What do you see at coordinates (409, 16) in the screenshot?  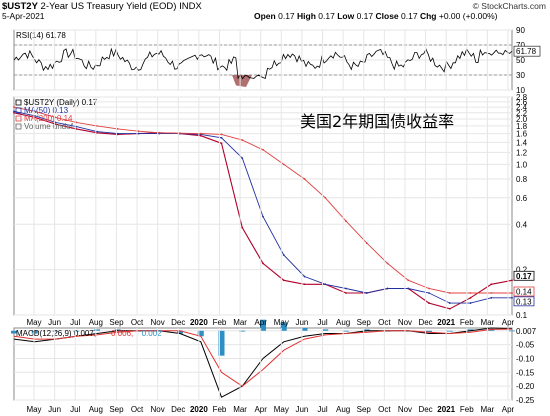 I see `close-value: 0.17` at bounding box center [409, 16].